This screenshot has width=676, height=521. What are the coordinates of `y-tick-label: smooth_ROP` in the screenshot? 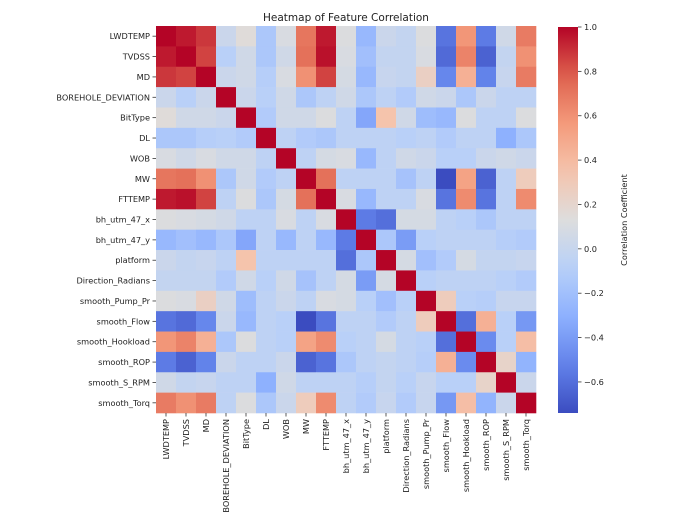 It's located at (124, 362).